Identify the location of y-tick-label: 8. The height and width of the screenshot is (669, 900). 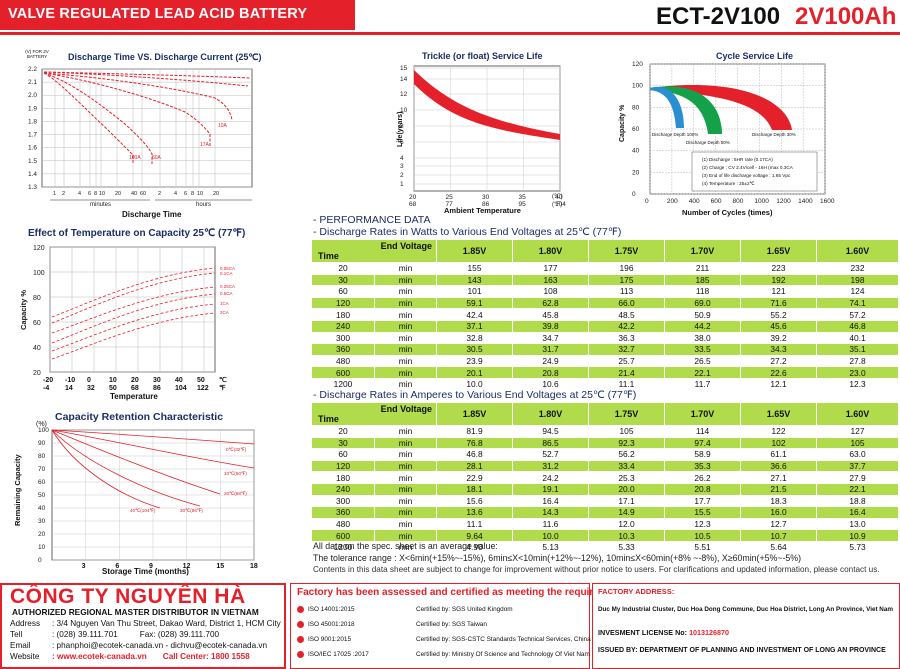
(402, 126).